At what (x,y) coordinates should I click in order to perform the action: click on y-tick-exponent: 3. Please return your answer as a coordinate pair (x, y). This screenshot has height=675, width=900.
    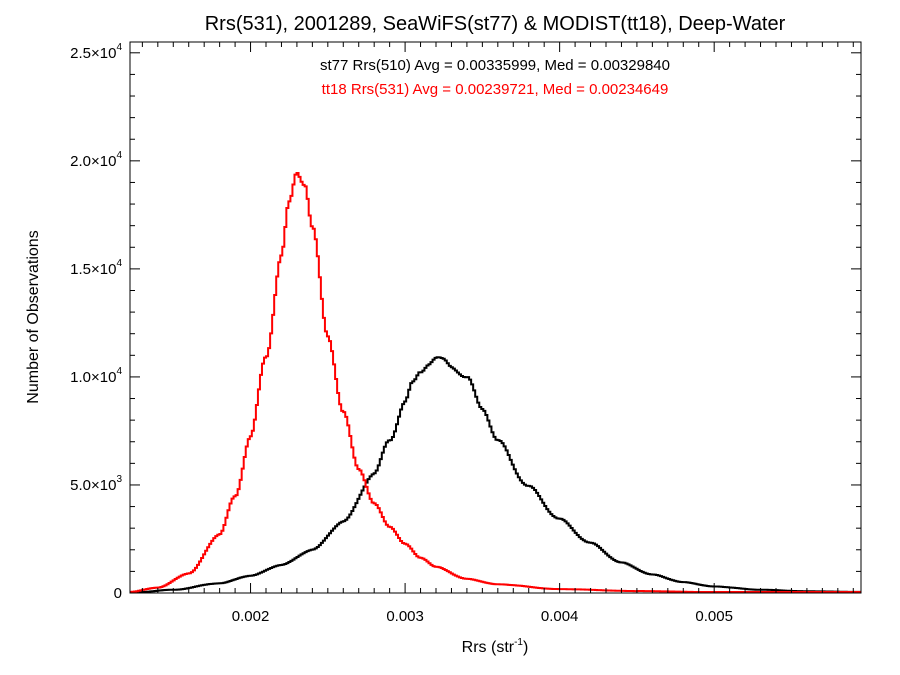
    Looking at the image, I should click on (119, 479).